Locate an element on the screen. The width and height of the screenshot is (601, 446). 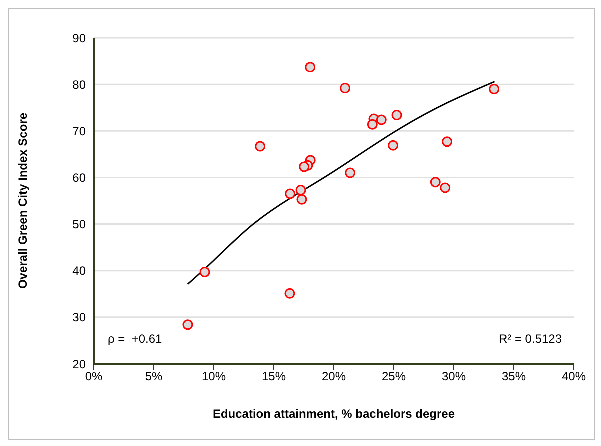
x-tick-label: 10% is located at coordinates (214, 377).